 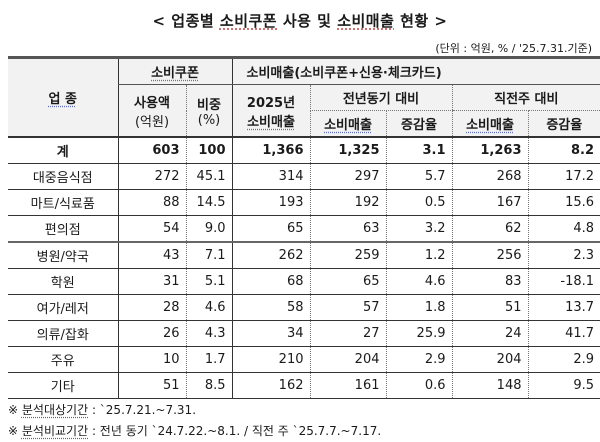 I want to click on cell-yoy-rate: 3.2, so click(x=418, y=229).